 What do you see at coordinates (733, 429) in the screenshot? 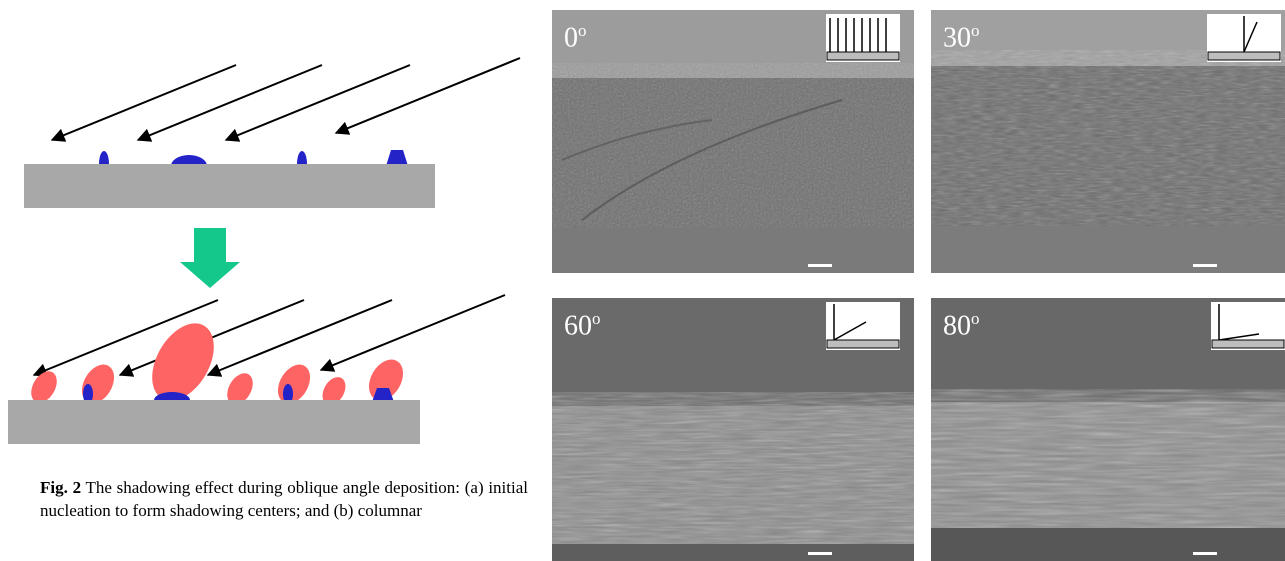
I see `sem-panel-60: 60o` at bounding box center [733, 429].